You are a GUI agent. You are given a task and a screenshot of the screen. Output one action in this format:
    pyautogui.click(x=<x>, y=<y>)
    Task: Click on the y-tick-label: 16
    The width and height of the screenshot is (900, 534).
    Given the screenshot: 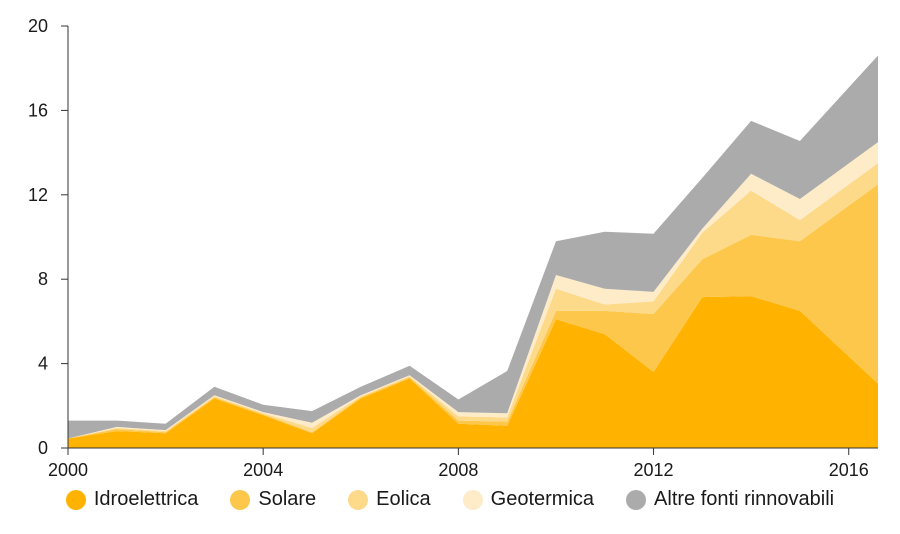 What is the action you would take?
    pyautogui.click(x=38, y=110)
    